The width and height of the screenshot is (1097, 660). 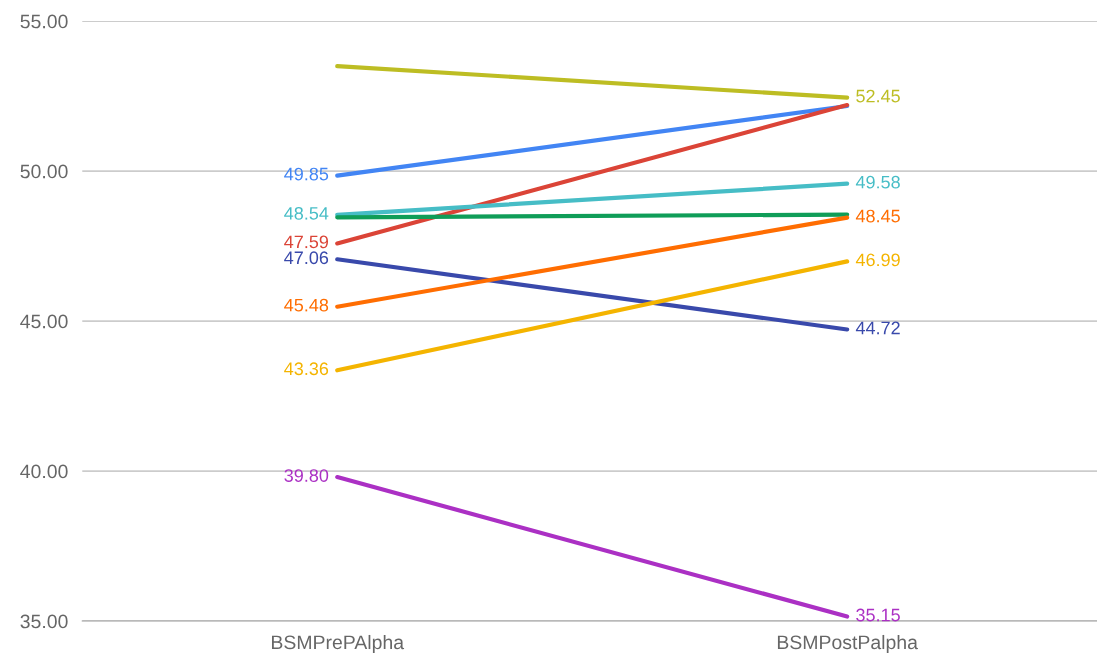 I want to click on data-label: 52.45, so click(x=878, y=96).